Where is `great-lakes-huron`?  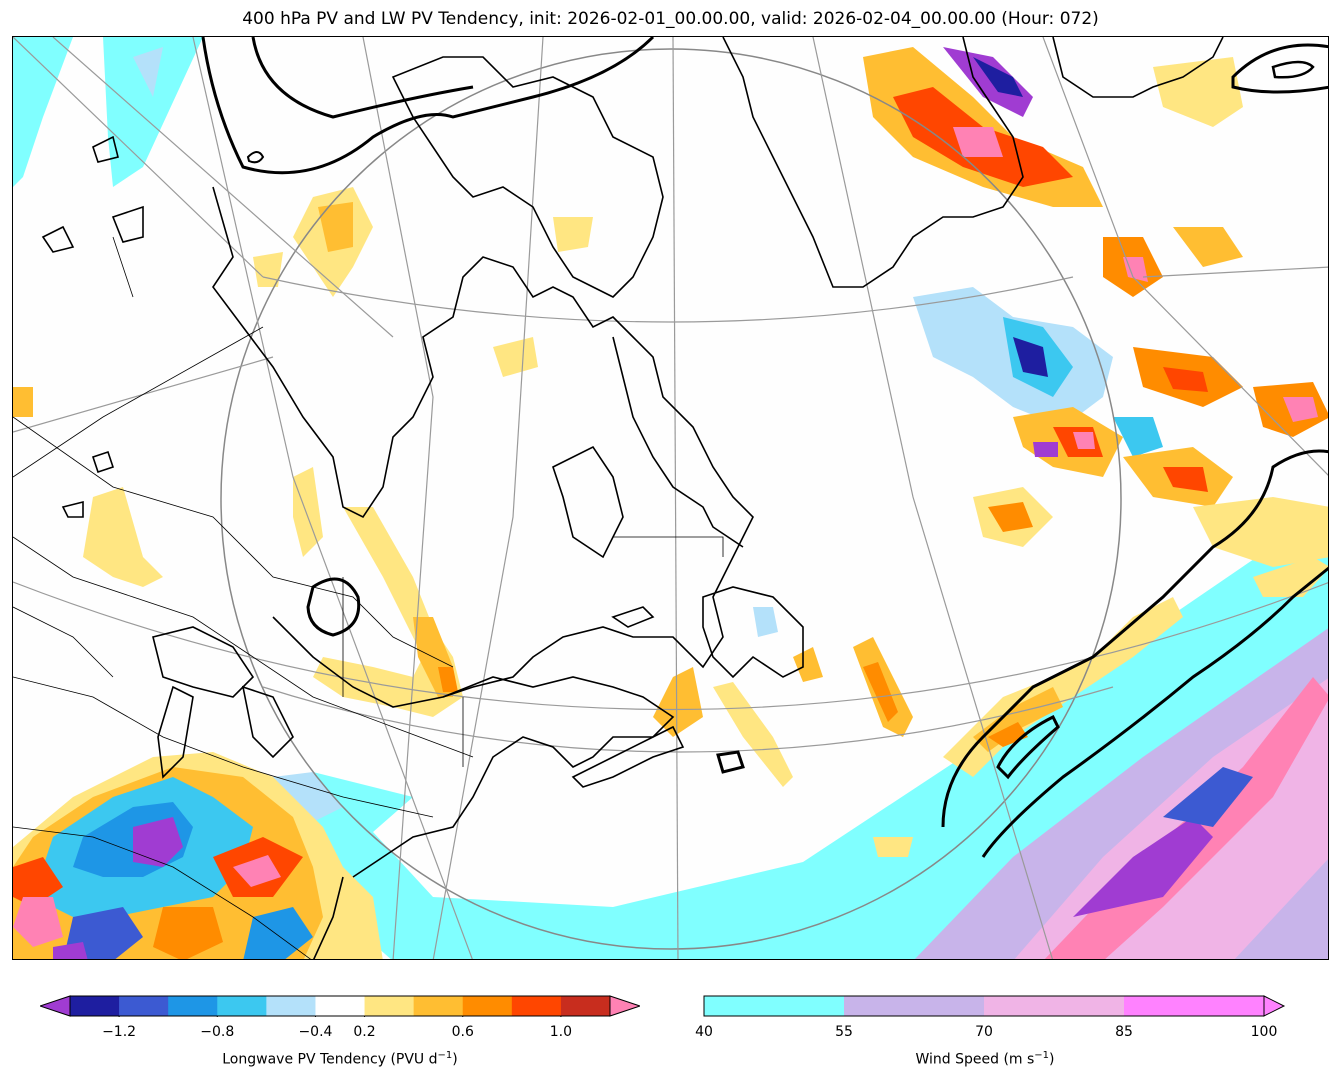 great-lakes-huron is located at coordinates (267, 722).